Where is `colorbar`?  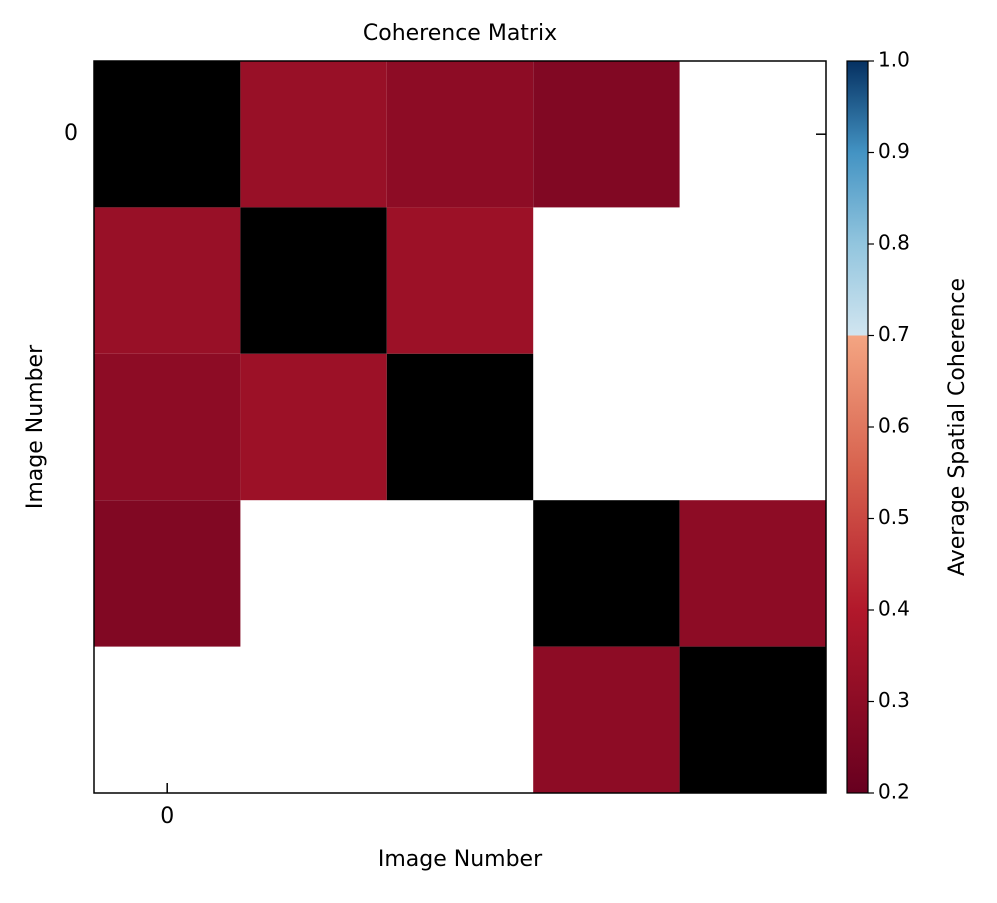
colorbar is located at coordinates (857, 427).